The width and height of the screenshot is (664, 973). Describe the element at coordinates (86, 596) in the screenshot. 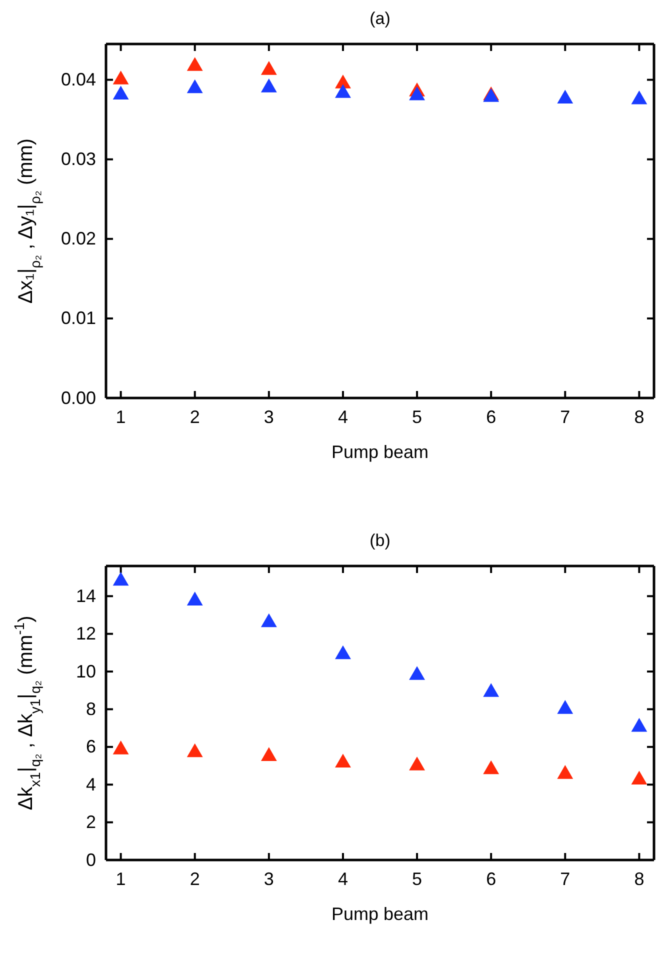

I see `y-tick-label: 14` at that location.